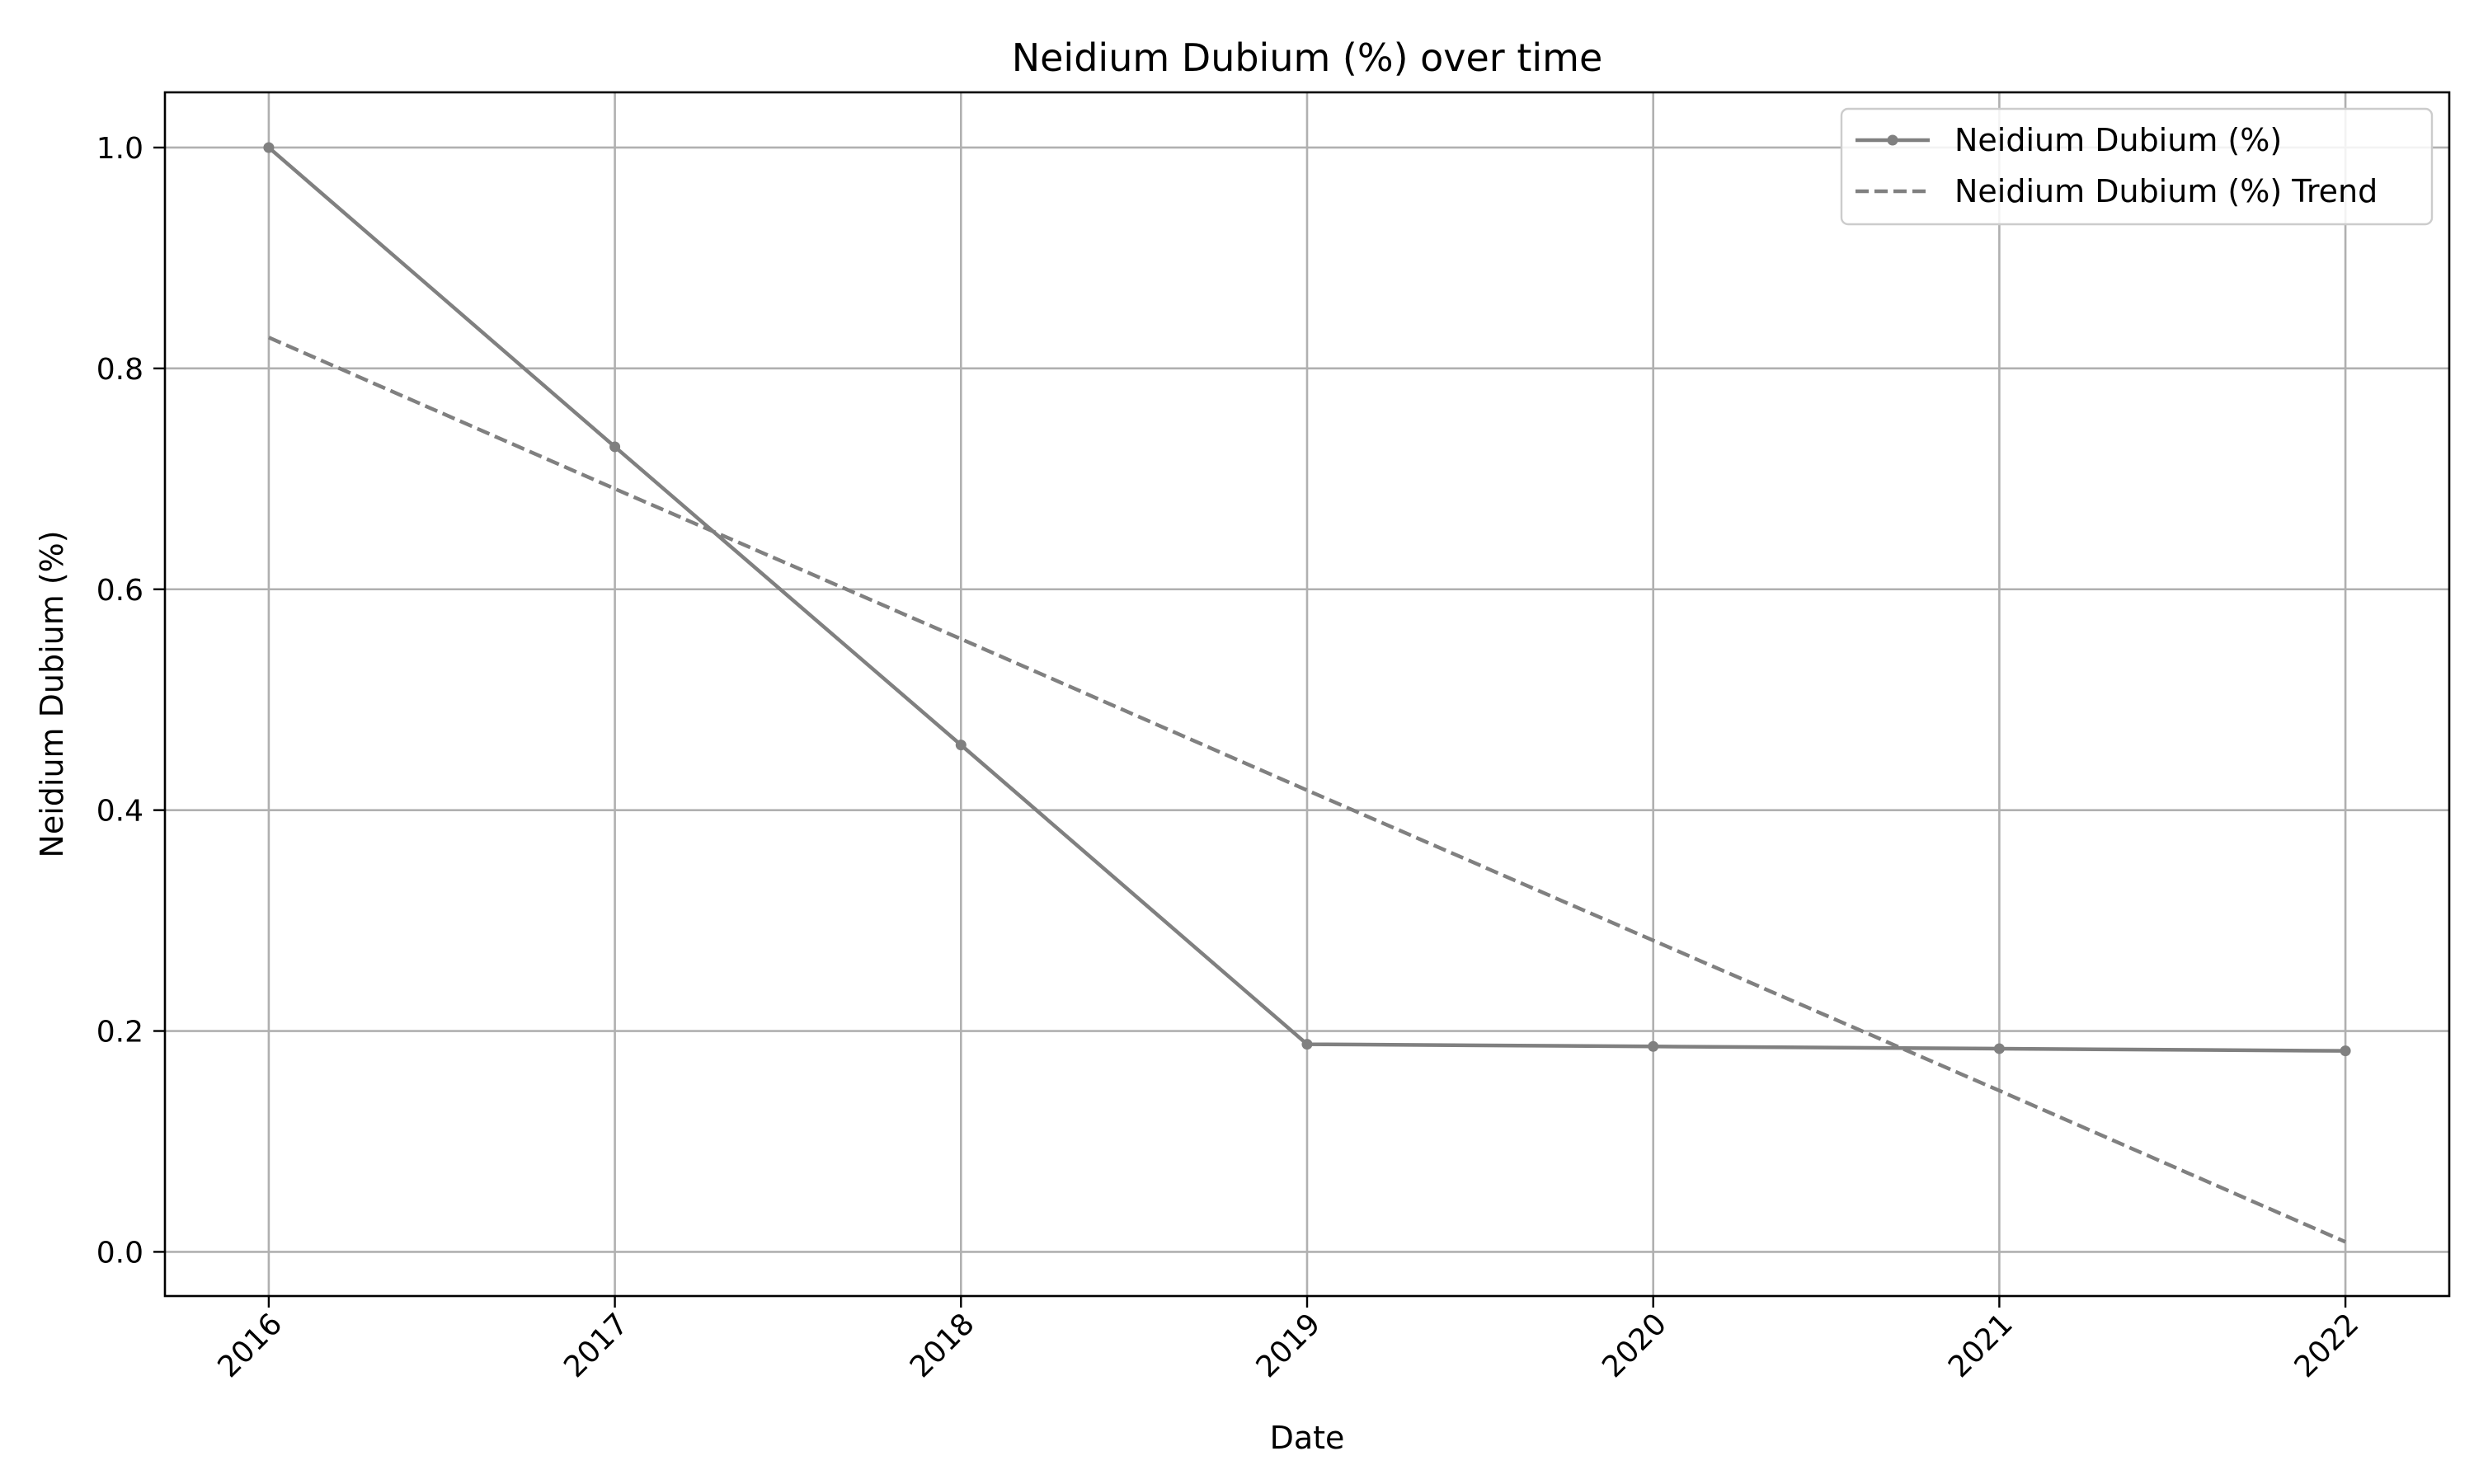 This screenshot has width=2474, height=1484. I want to click on y-axis-label: Neidium Dubium (%), so click(52, 693).